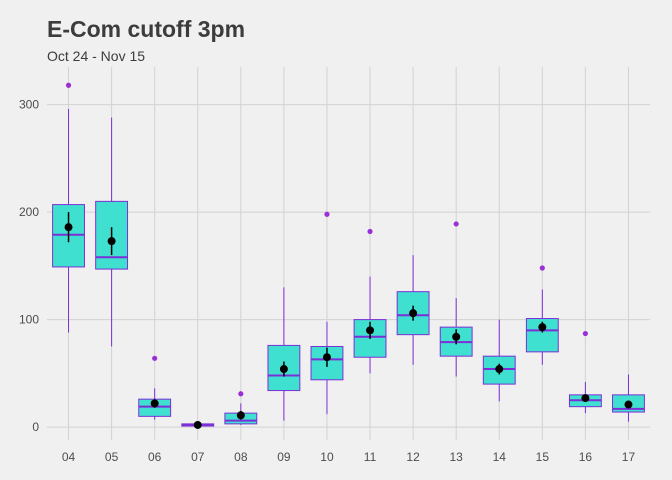 The width and height of the screenshot is (672, 480). What do you see at coordinates (29, 105) in the screenshot?
I see `y-tick-label: 300` at bounding box center [29, 105].